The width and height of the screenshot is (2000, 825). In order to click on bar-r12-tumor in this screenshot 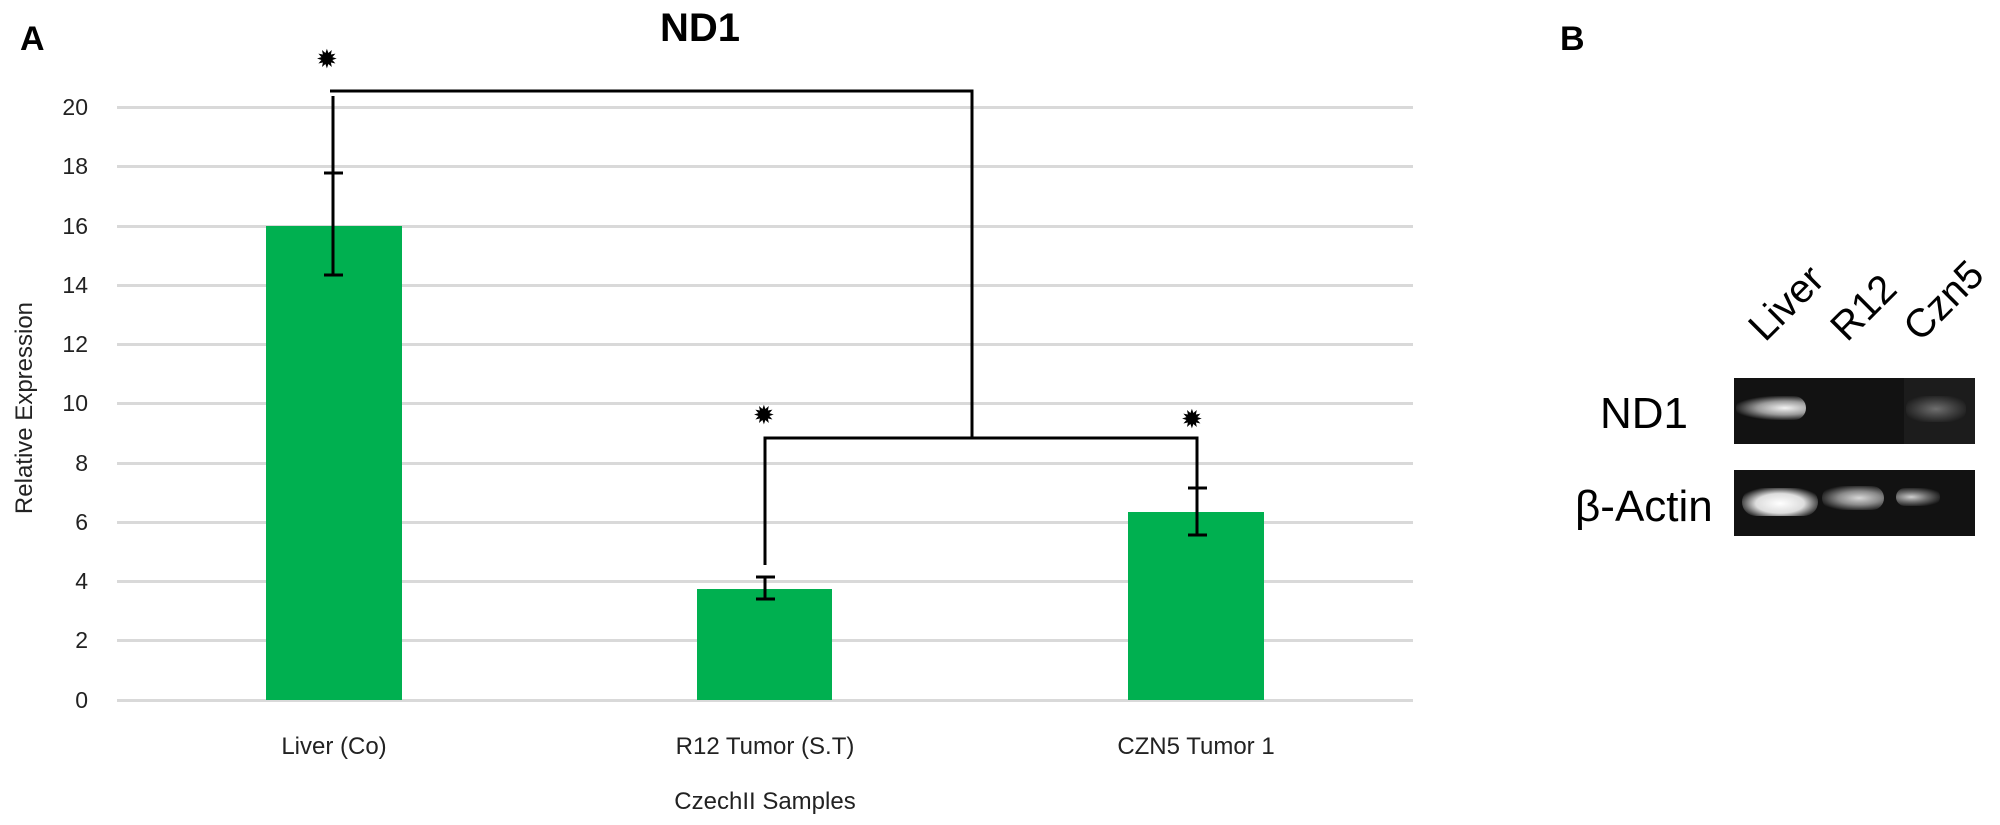, I will do `click(764, 644)`.